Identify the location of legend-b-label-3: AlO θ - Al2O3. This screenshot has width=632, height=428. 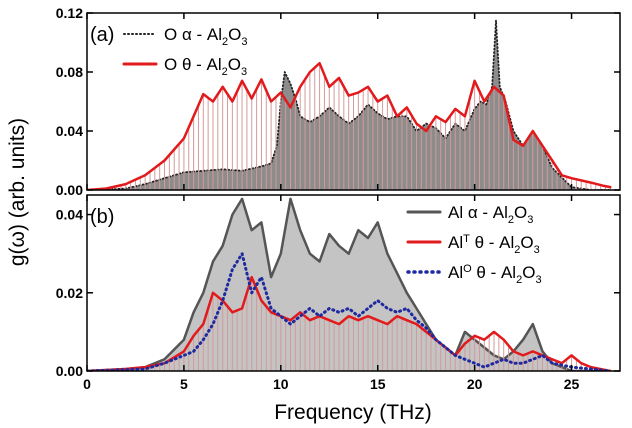
(495, 274).